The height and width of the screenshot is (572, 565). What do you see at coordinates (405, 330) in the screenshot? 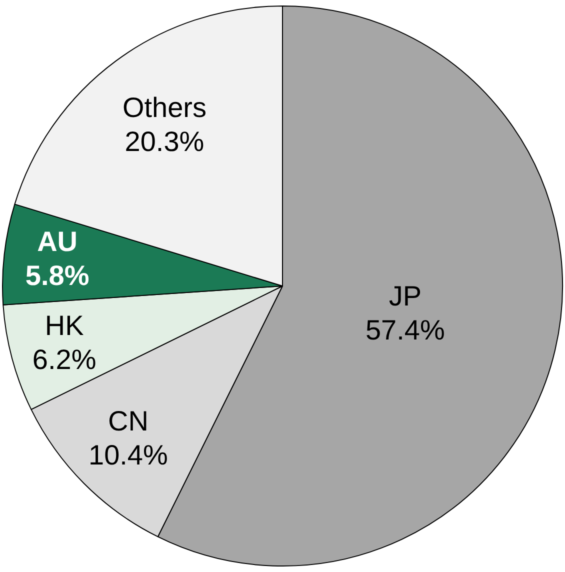
I see `data-label: 57.4%` at bounding box center [405, 330].